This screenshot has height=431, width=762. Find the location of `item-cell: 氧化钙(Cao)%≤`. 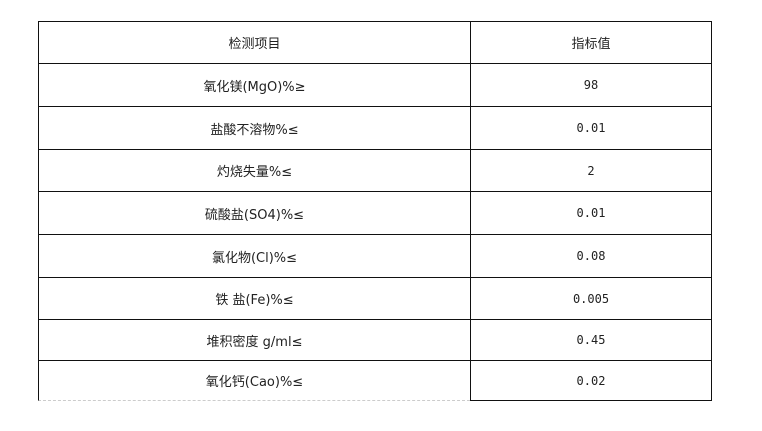

item-cell: 氧化钙(Cao)%≤ is located at coordinates (254, 380).